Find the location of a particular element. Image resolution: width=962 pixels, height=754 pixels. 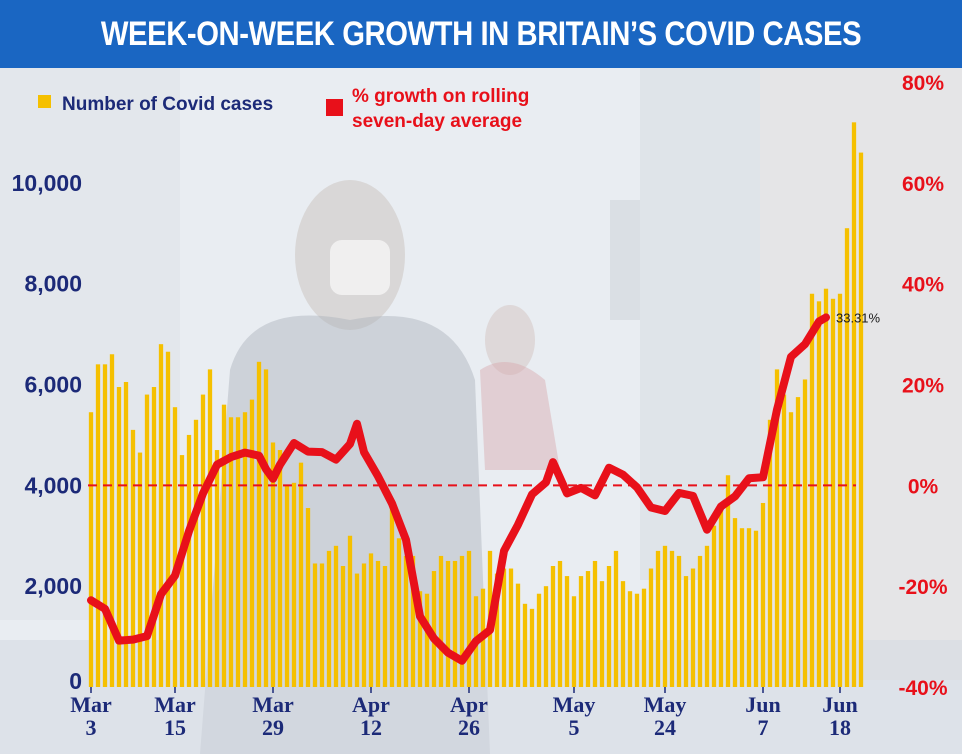

legend-swatch-cases is located at coordinates (44, 101).